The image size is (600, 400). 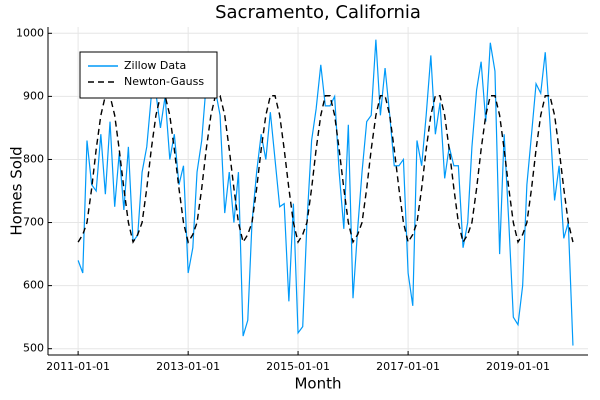 I want to click on x-tick-label: 2019-01-01, so click(x=518, y=366).